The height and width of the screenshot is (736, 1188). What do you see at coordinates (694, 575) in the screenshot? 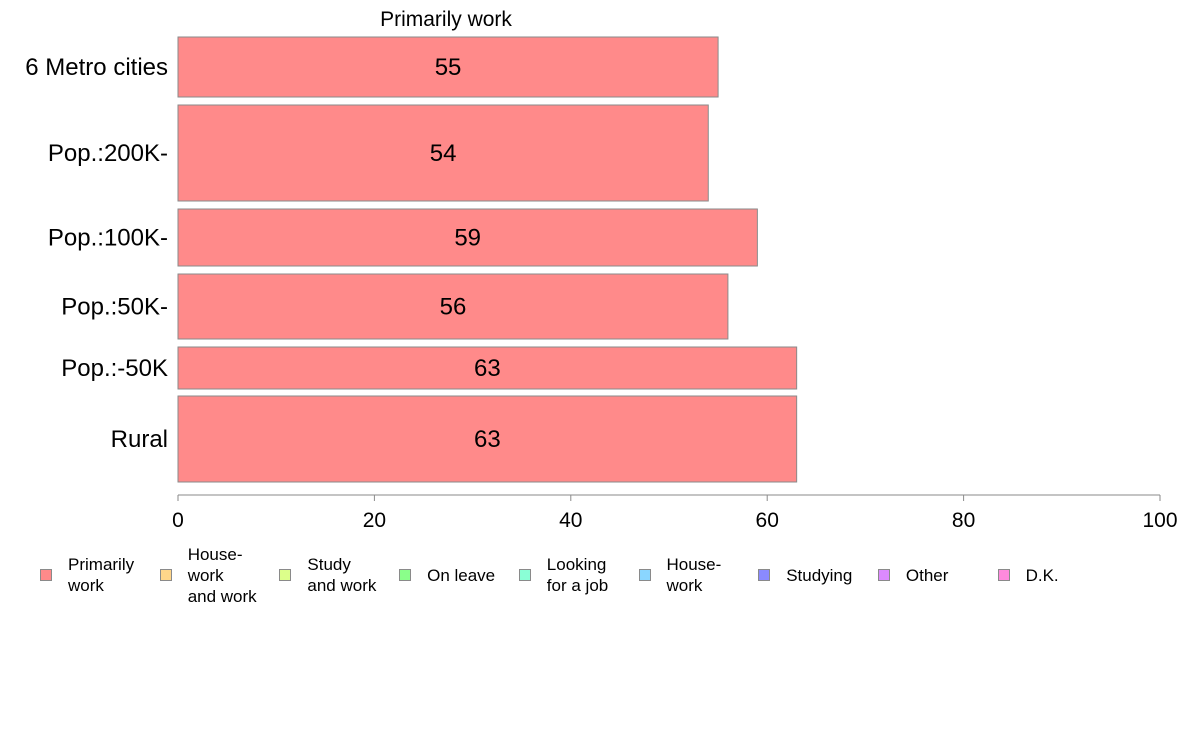
I see `legend-label: House- work` at bounding box center [694, 575].